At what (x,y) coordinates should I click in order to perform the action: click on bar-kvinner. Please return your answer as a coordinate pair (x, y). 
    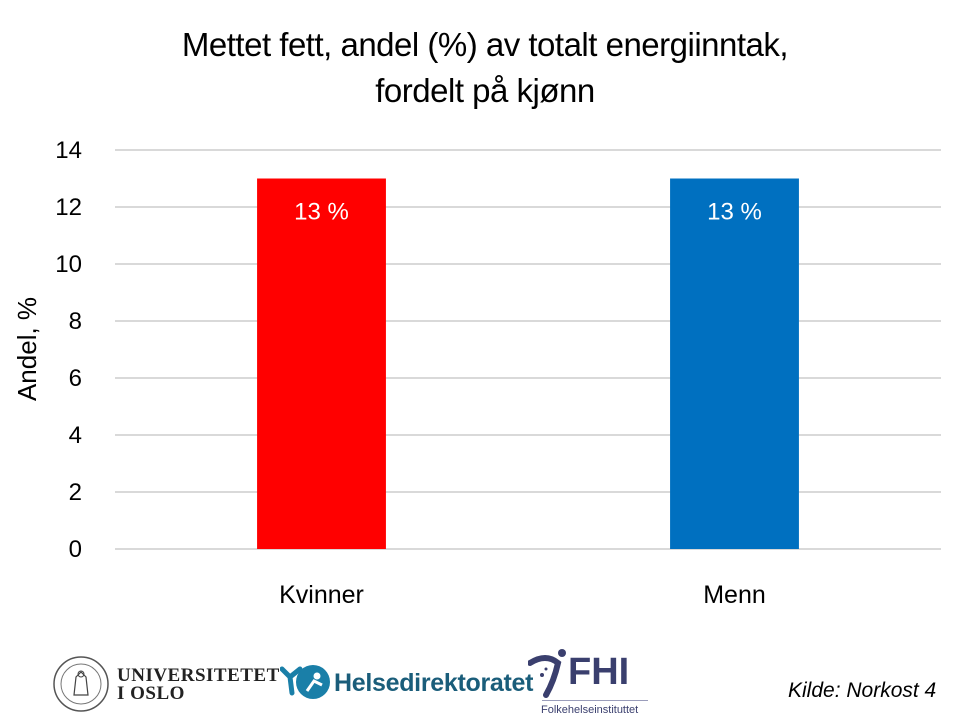
    Looking at the image, I should click on (321, 363).